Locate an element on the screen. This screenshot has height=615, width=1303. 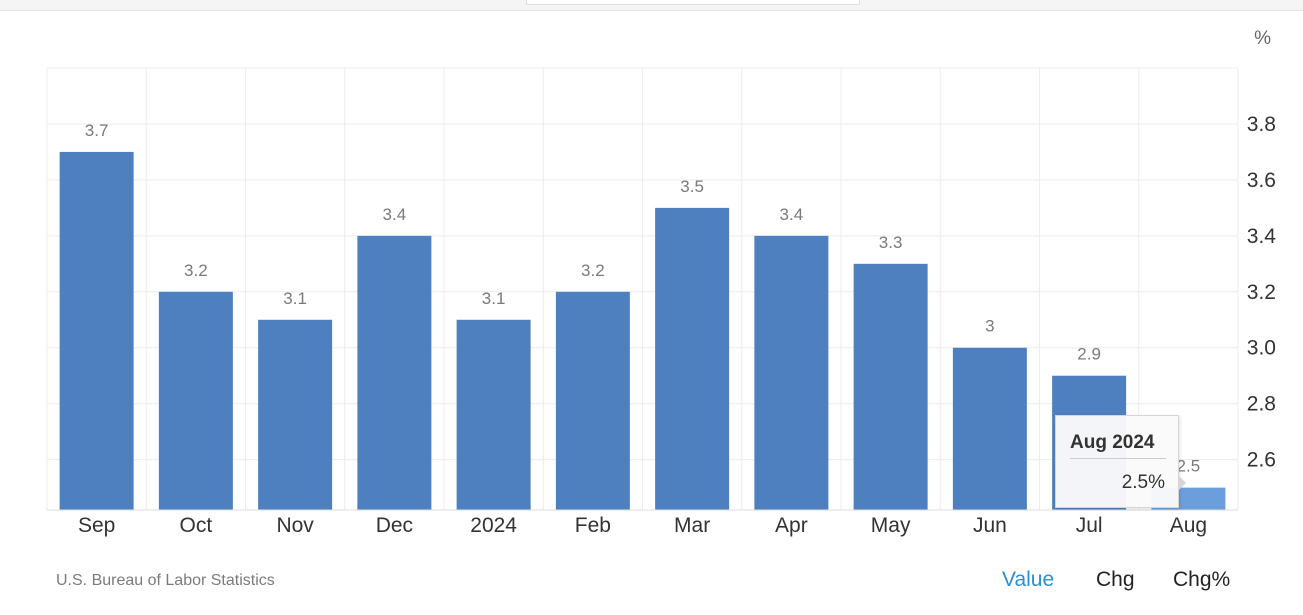
tooltip-pointer is located at coordinates (1182, 483).